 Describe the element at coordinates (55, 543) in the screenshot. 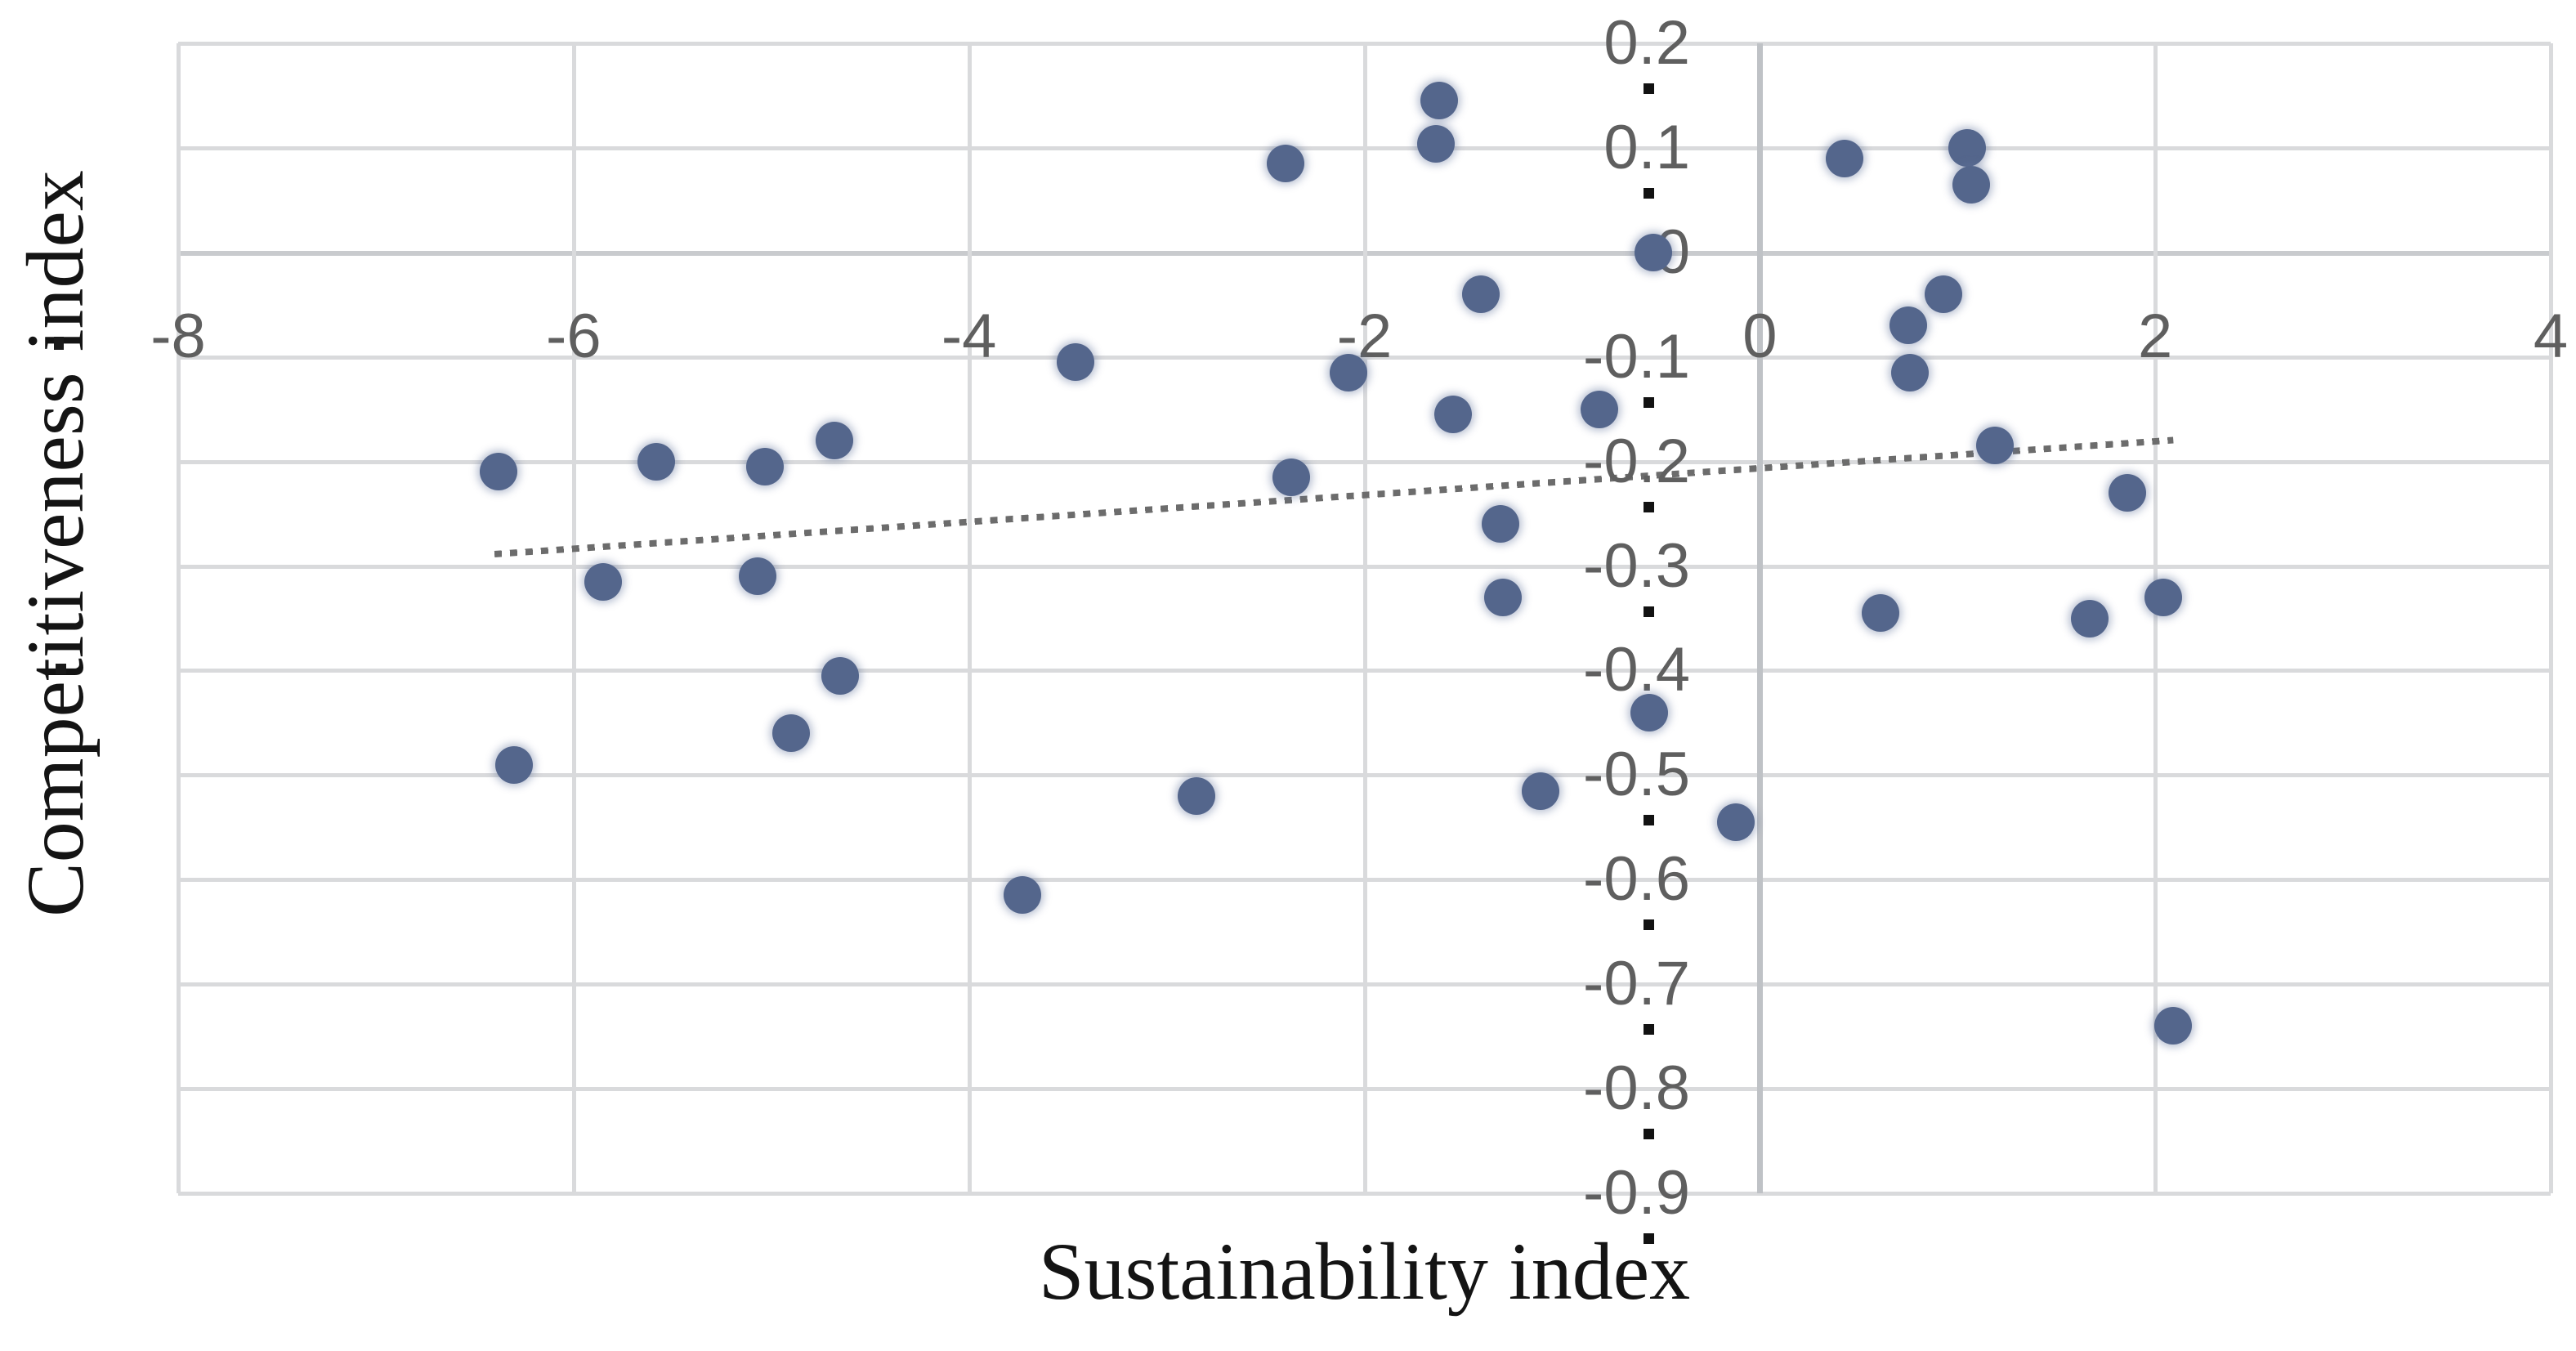

I see `y-axis-title: Competitiveness index` at that location.